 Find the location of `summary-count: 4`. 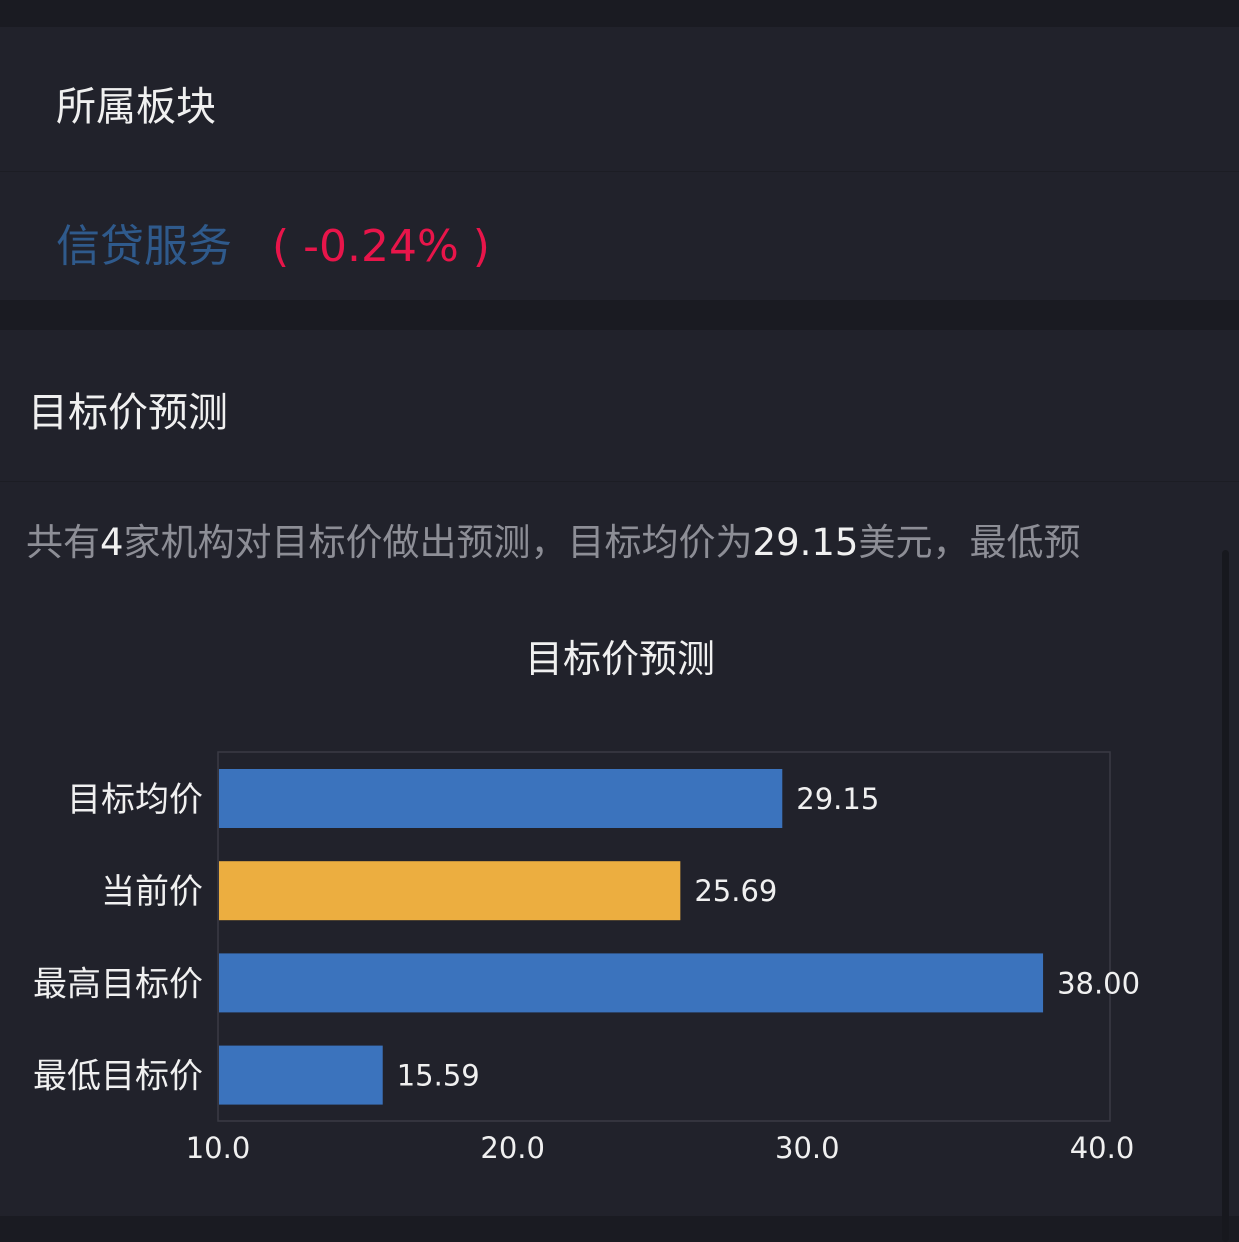

summary-count: 4 is located at coordinates (112, 542).